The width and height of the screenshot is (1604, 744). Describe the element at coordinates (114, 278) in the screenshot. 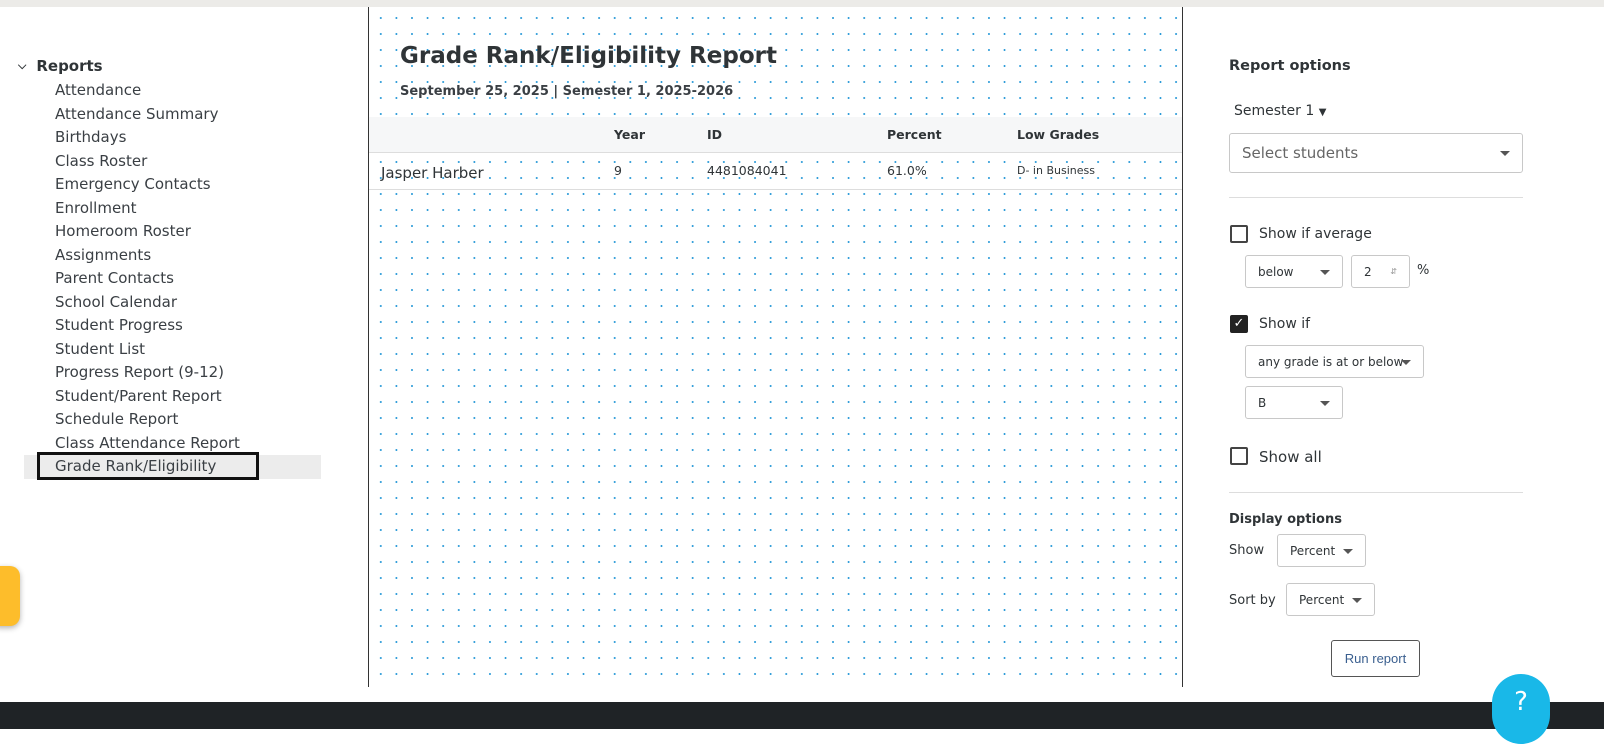

I see `sidebar-item-label: Parent Contacts` at that location.